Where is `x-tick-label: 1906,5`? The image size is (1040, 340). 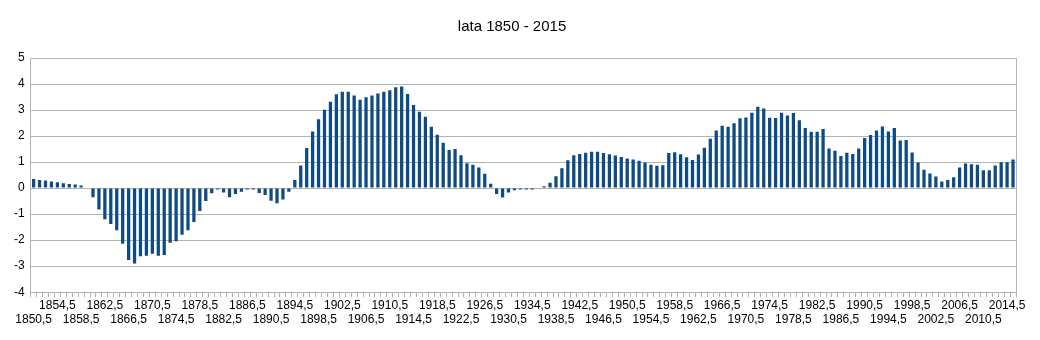
x-tick-label: 1906,5 is located at coordinates (366, 319).